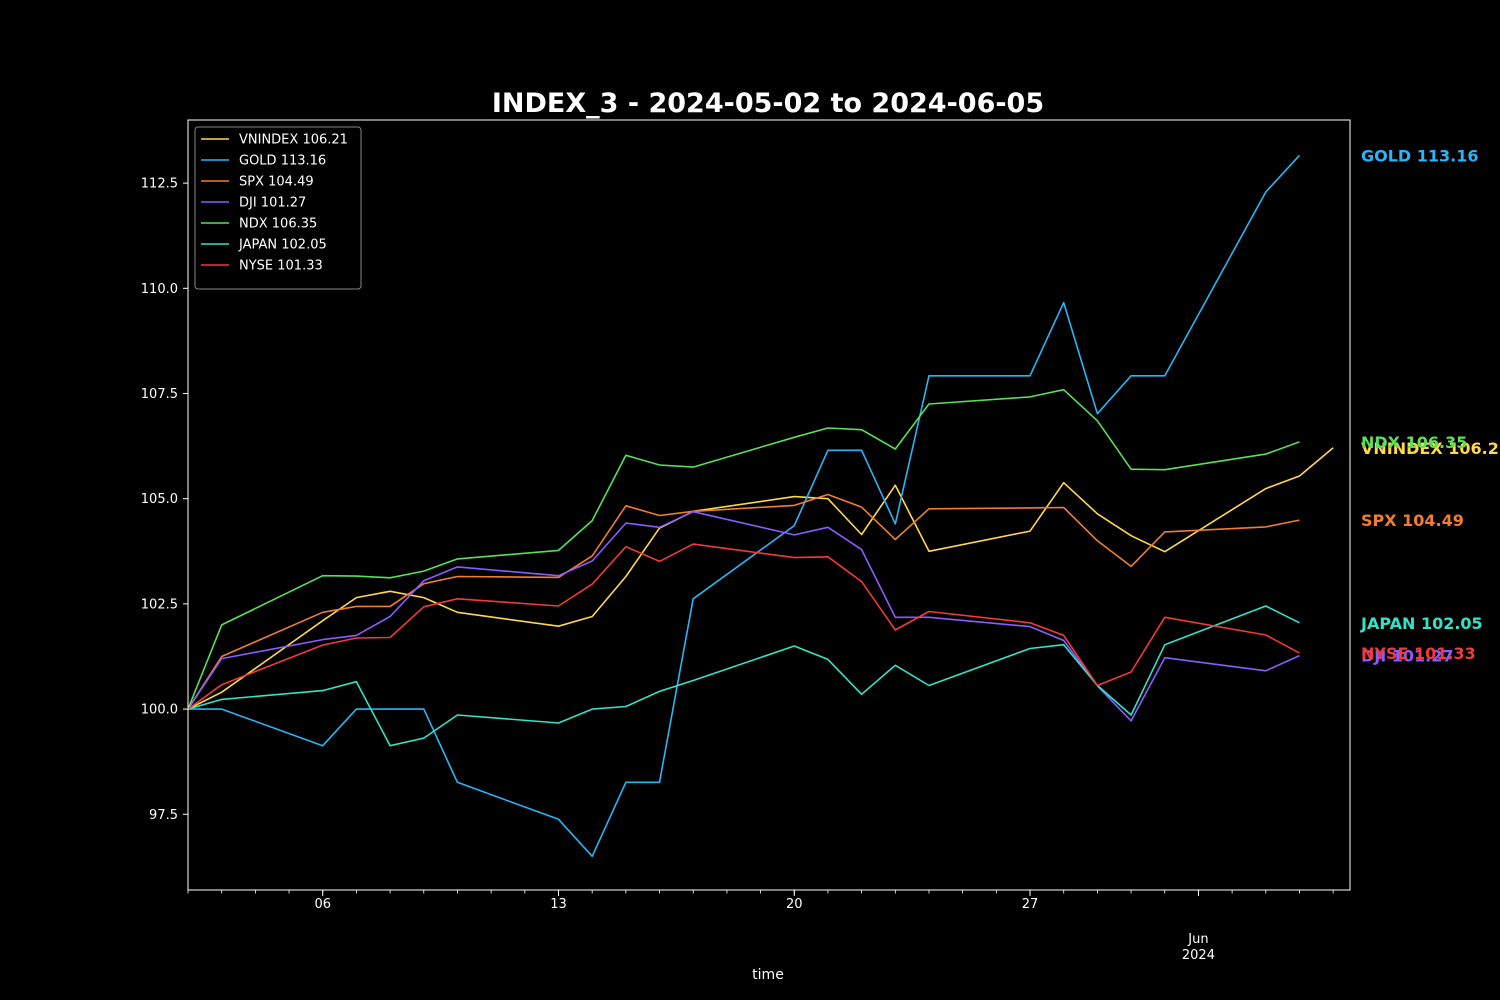 Image resolution: width=1500 pixels, height=1000 pixels. What do you see at coordinates (163, 815) in the screenshot?
I see `y-tick-label: 97.5` at bounding box center [163, 815].